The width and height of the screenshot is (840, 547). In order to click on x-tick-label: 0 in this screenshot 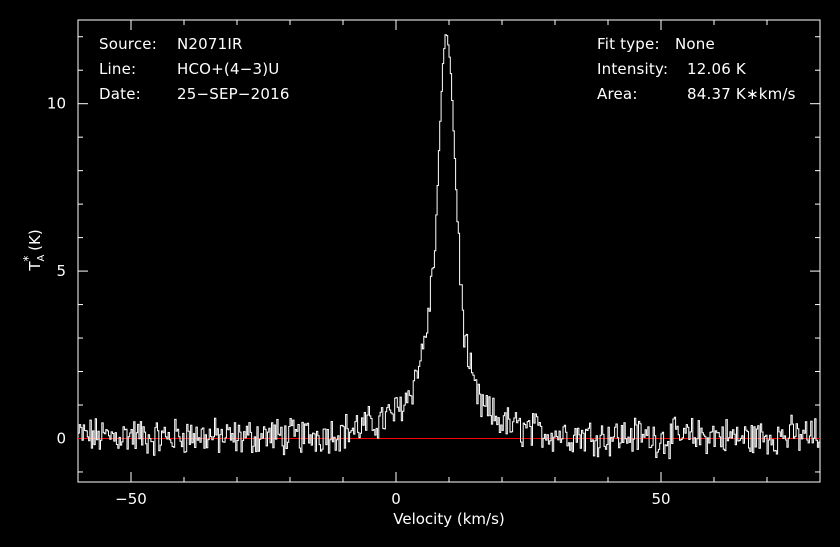, I will do `click(396, 499)`.